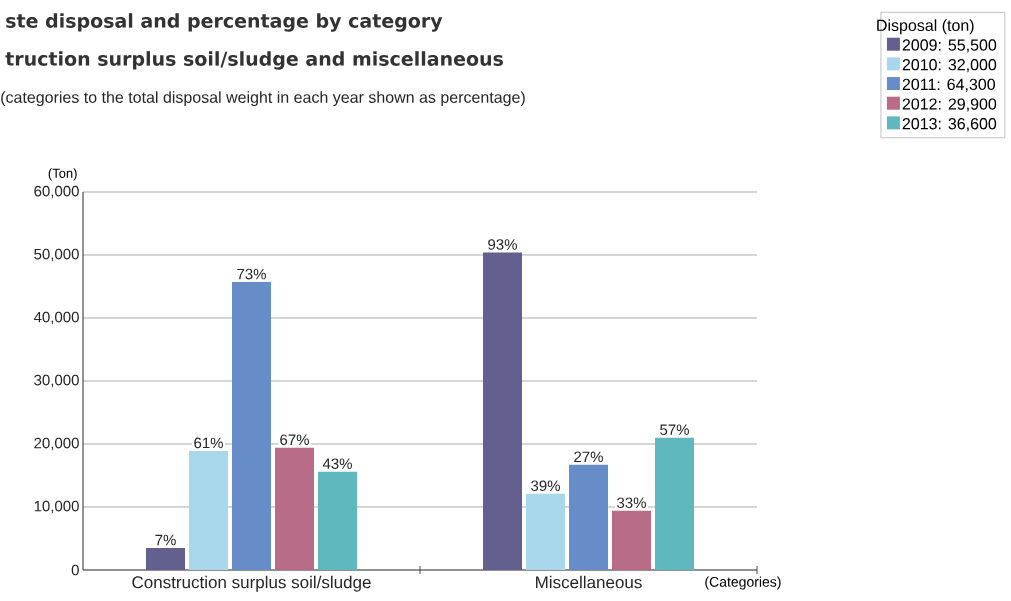 This screenshot has width=1011, height=601. I want to click on chart-subtitle: truction surplus soil/sludge and miscellaneous, so click(254, 60).